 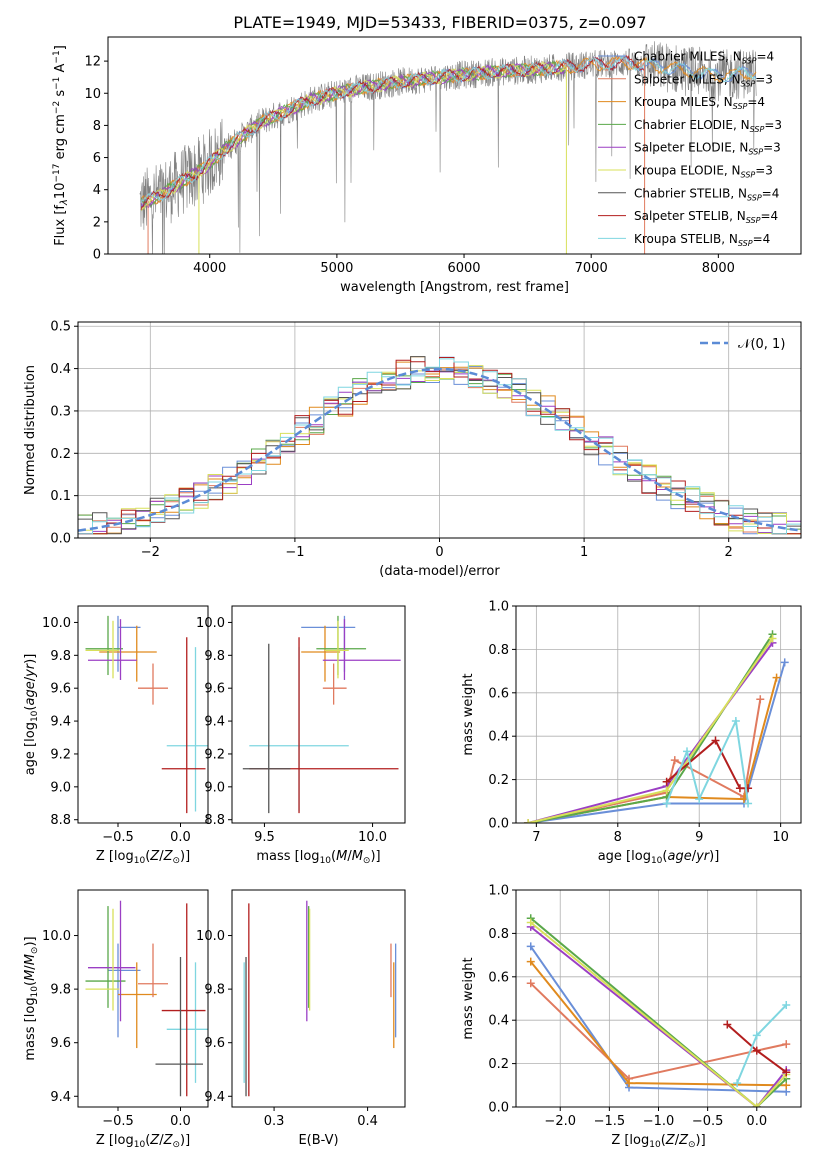 I want to click on x-axis-label: (data-model)/error, so click(x=439, y=571).